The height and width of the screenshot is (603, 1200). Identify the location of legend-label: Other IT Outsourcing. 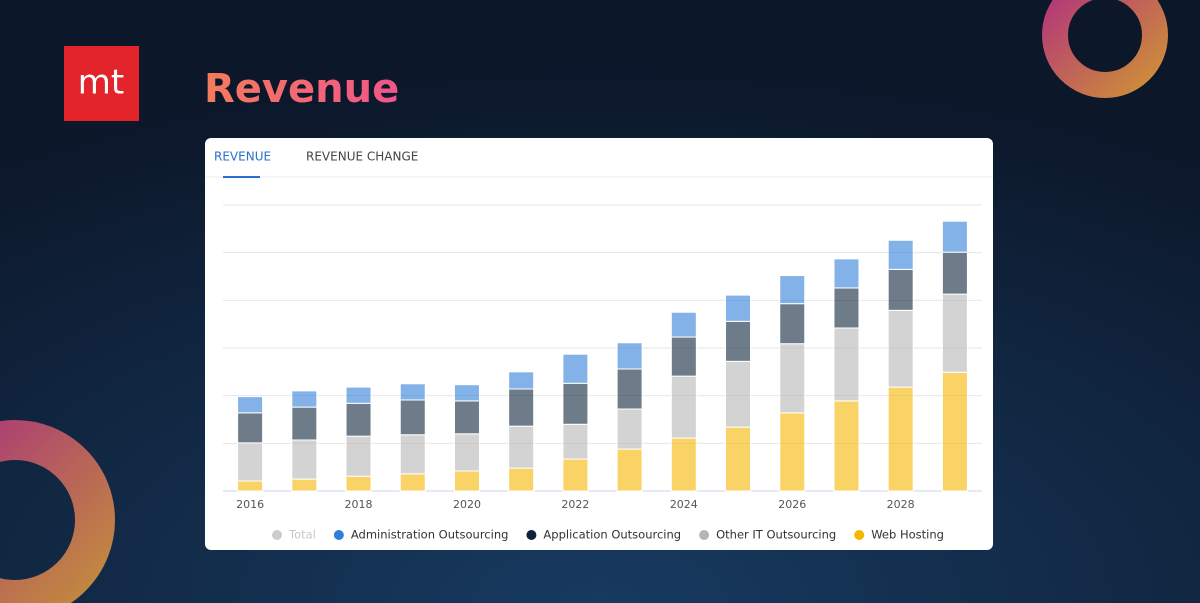
(776, 535).